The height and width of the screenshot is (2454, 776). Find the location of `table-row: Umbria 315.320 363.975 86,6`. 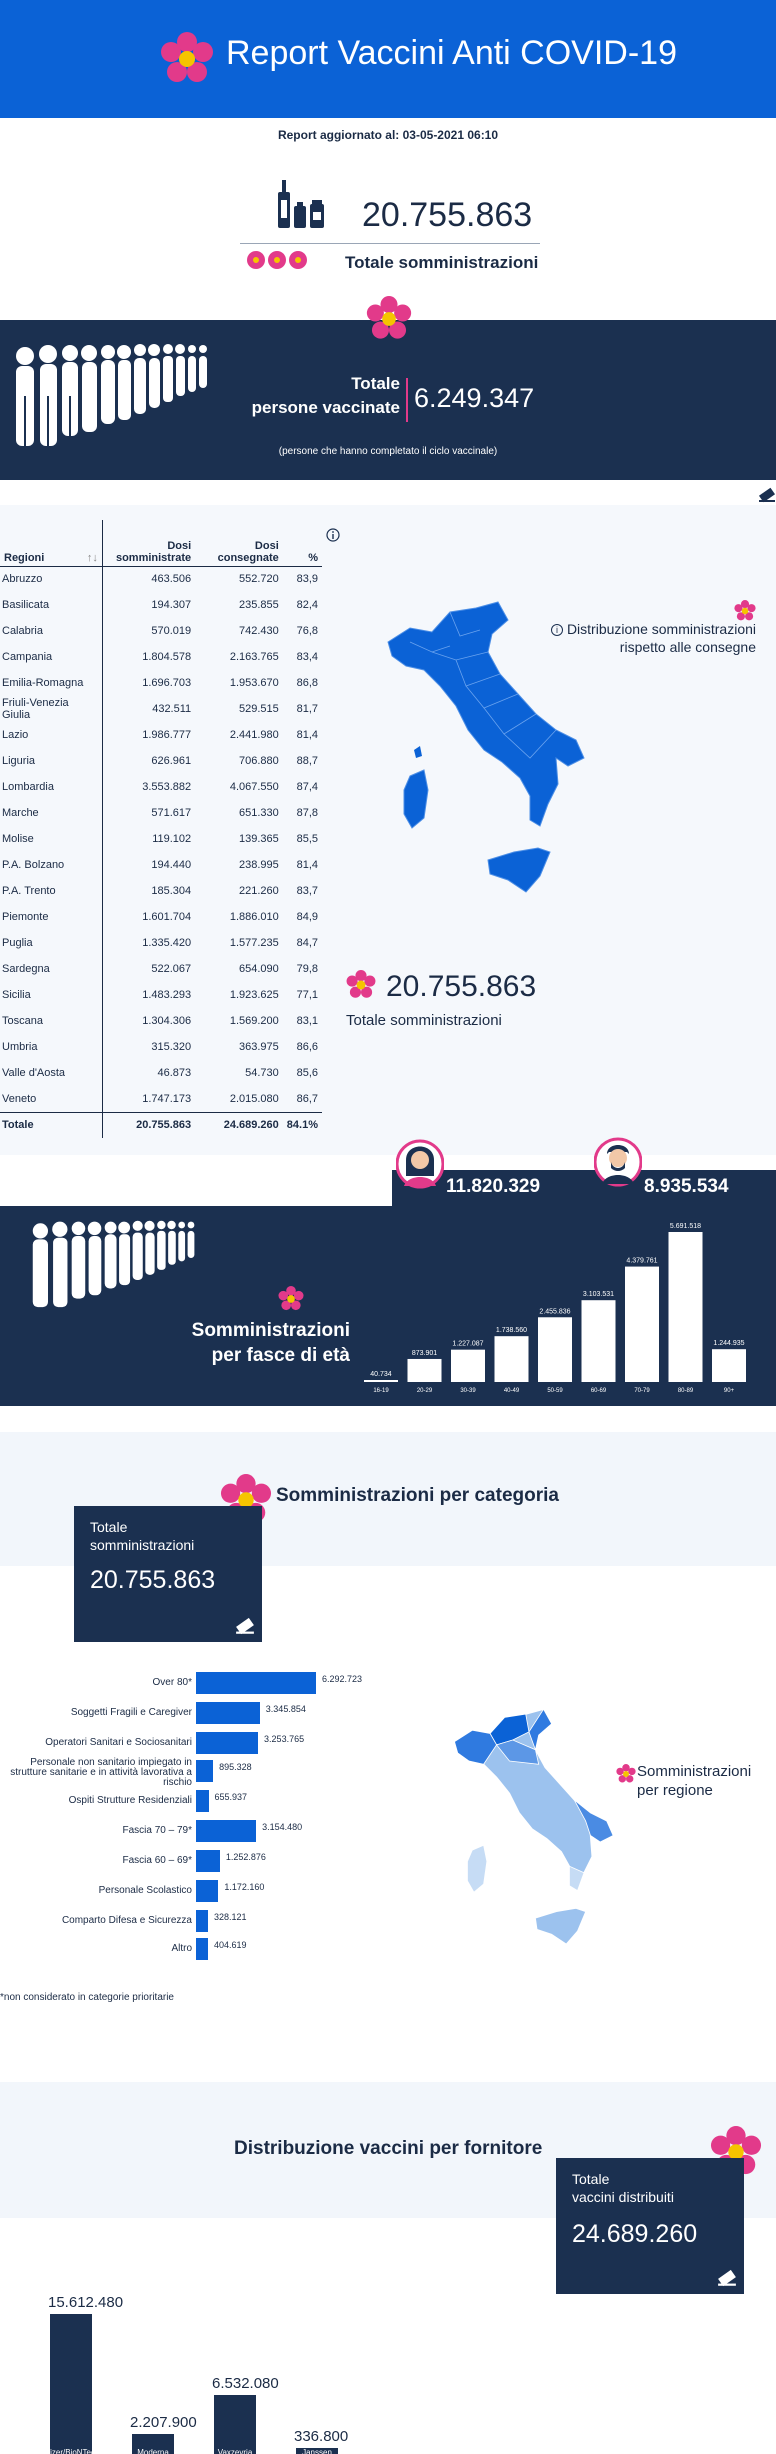

table-row: Umbria 315.320 363.975 86,6 is located at coordinates (161, 1047).